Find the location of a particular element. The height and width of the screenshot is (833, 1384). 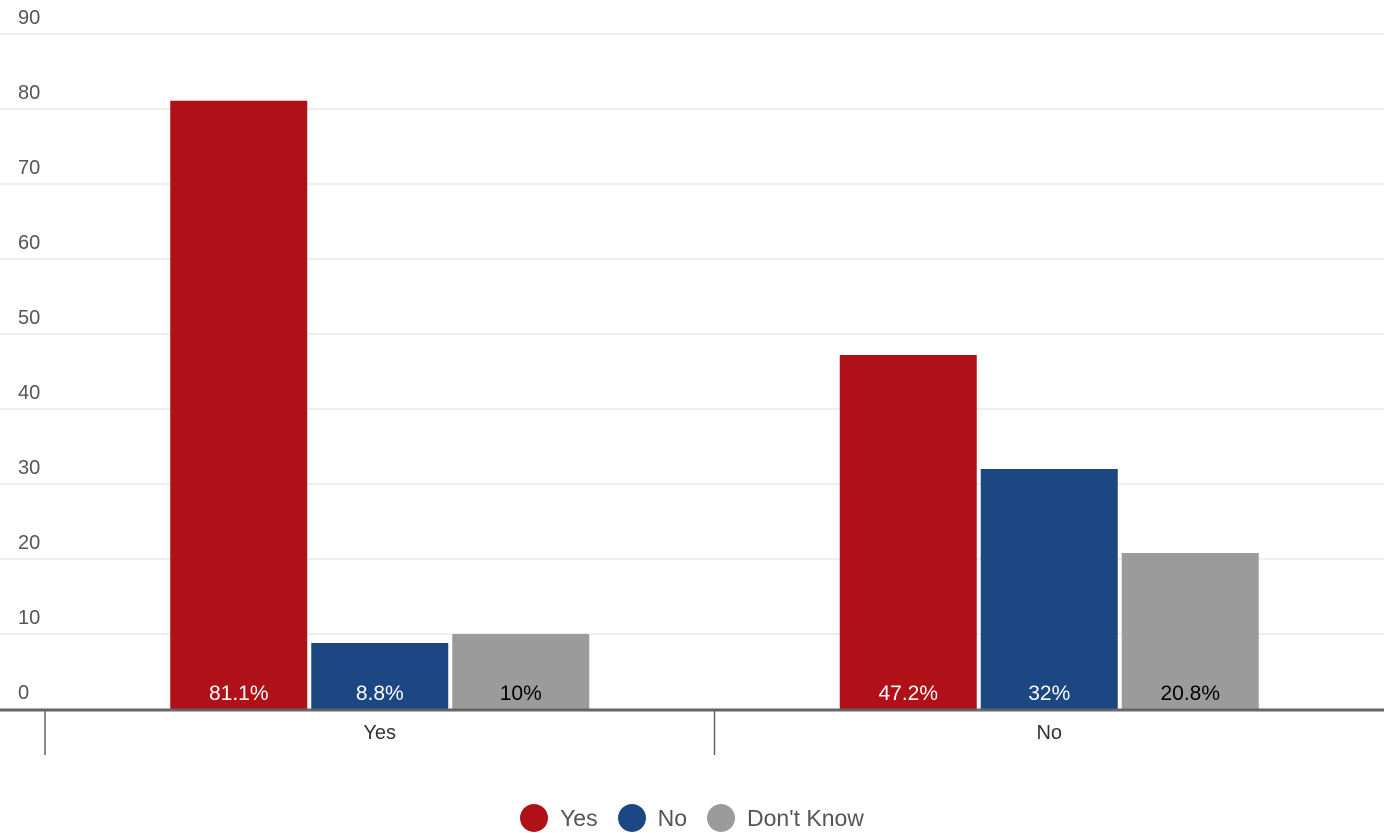

y-tick-label: 0 is located at coordinates (23, 693).